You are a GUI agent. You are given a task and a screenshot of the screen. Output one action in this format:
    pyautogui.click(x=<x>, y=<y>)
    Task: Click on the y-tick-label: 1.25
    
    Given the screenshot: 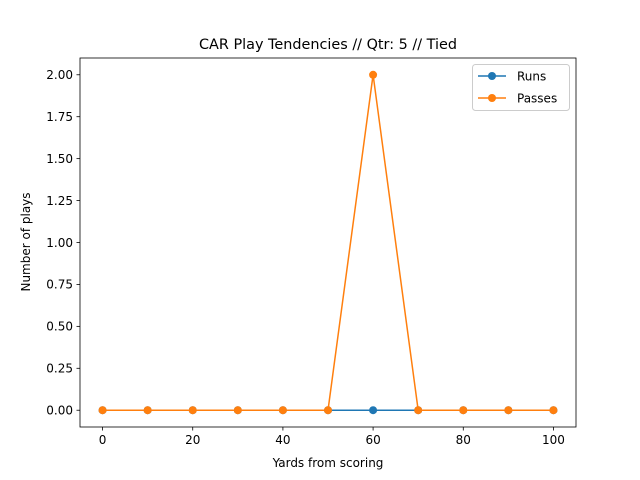 What is the action you would take?
    pyautogui.click(x=59, y=201)
    